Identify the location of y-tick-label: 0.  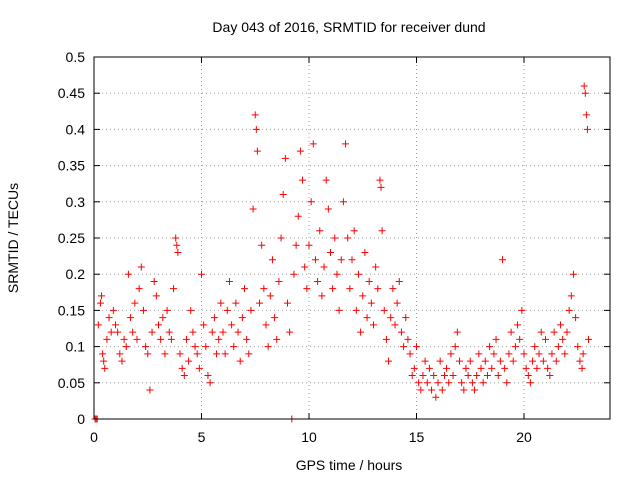
(81, 419).